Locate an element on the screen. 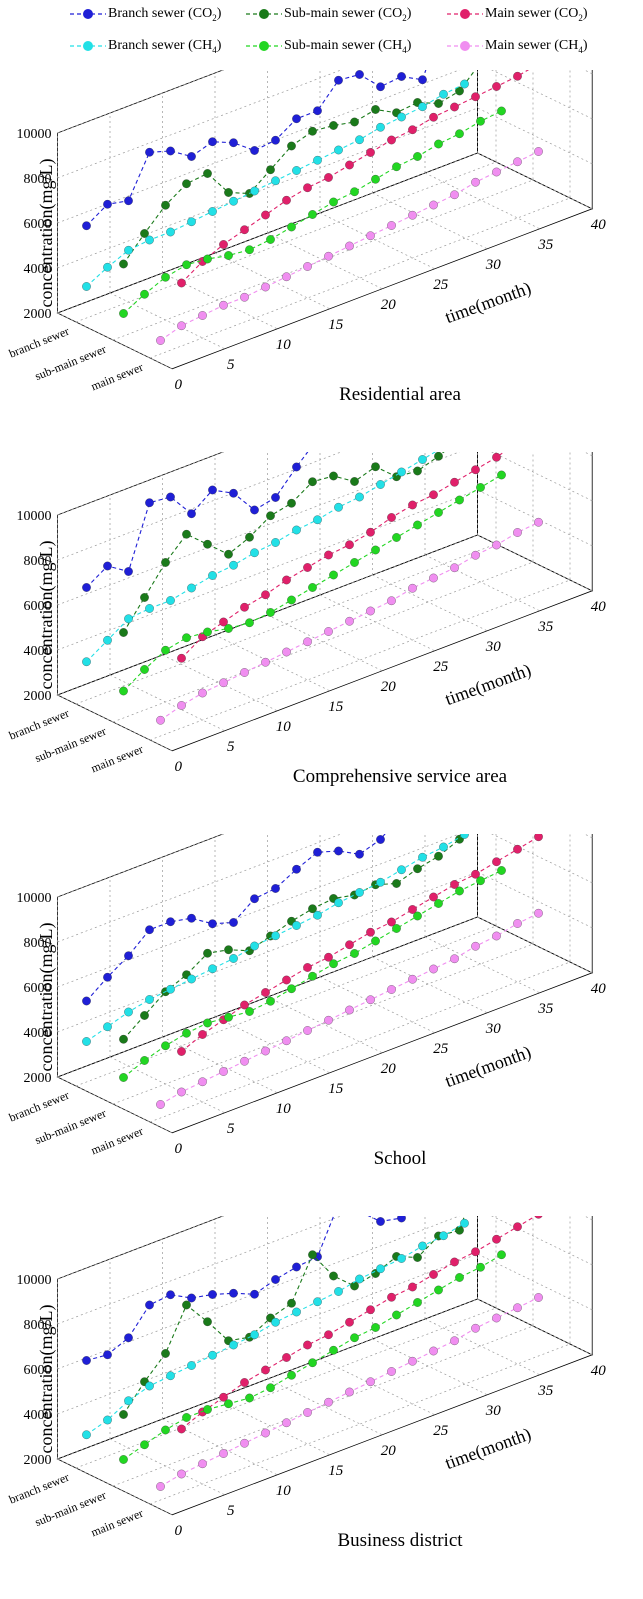  time-tick-label: 20 is located at coordinates (389, 1451).